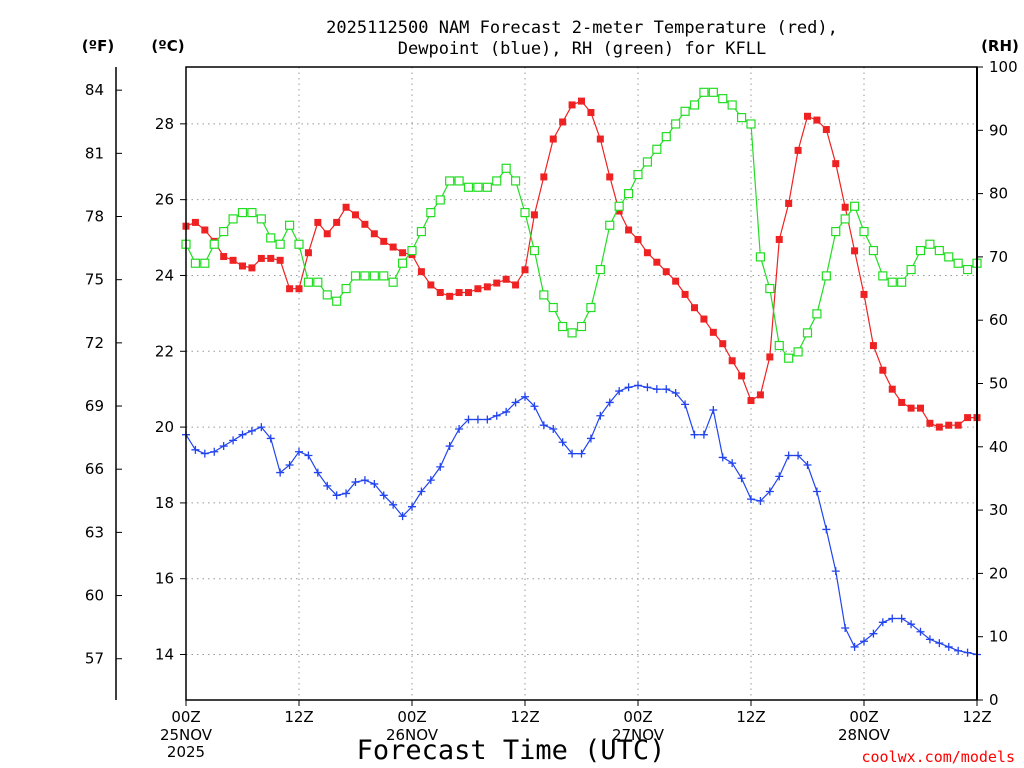 This screenshot has width=1024, height=768. What do you see at coordinates (412, 735) in the screenshot?
I see `x-tick-date-label: 26NOV` at bounding box center [412, 735].